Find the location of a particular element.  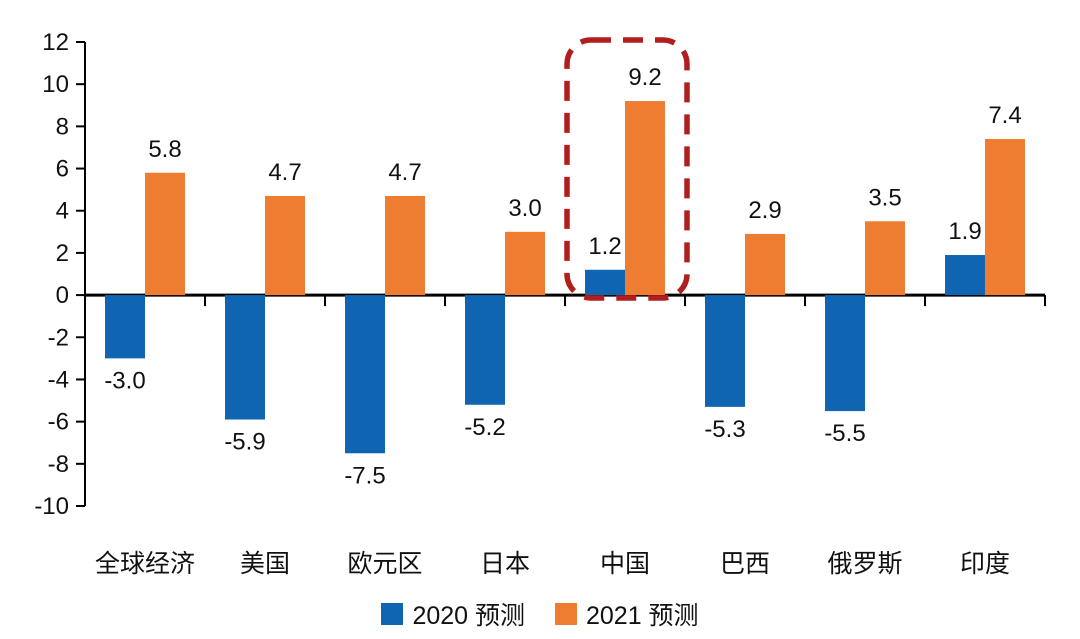

legend-label-2020: 2020 预测 is located at coordinates (468, 616).